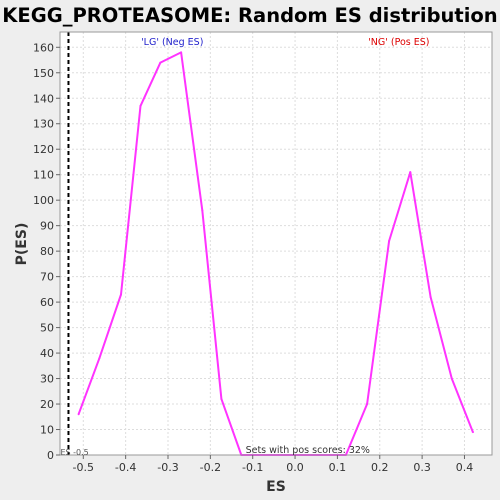  What do you see at coordinates (380, 467) in the screenshot?
I see `x-tick-label: 0.2` at bounding box center [380, 467].